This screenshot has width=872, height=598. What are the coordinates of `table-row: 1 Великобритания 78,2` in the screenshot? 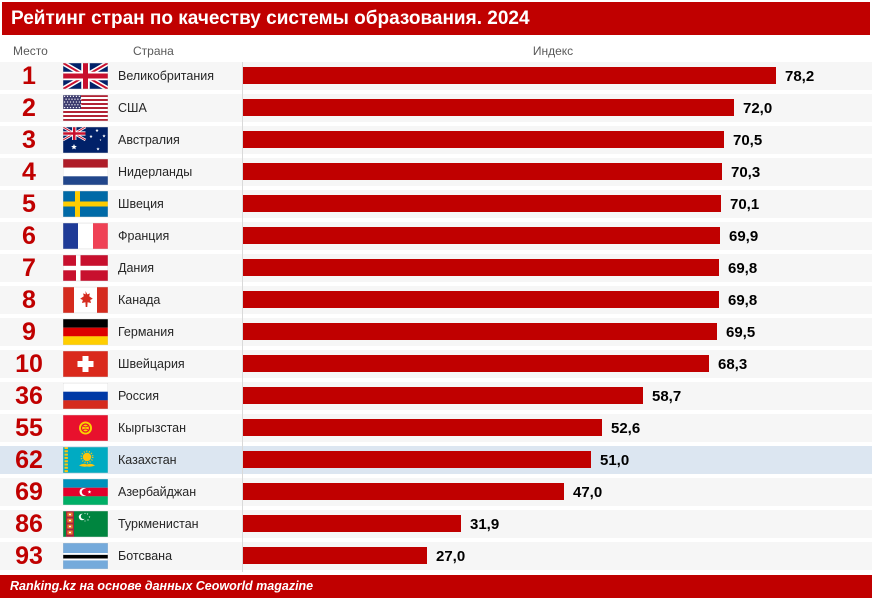 It's located at (436, 76).